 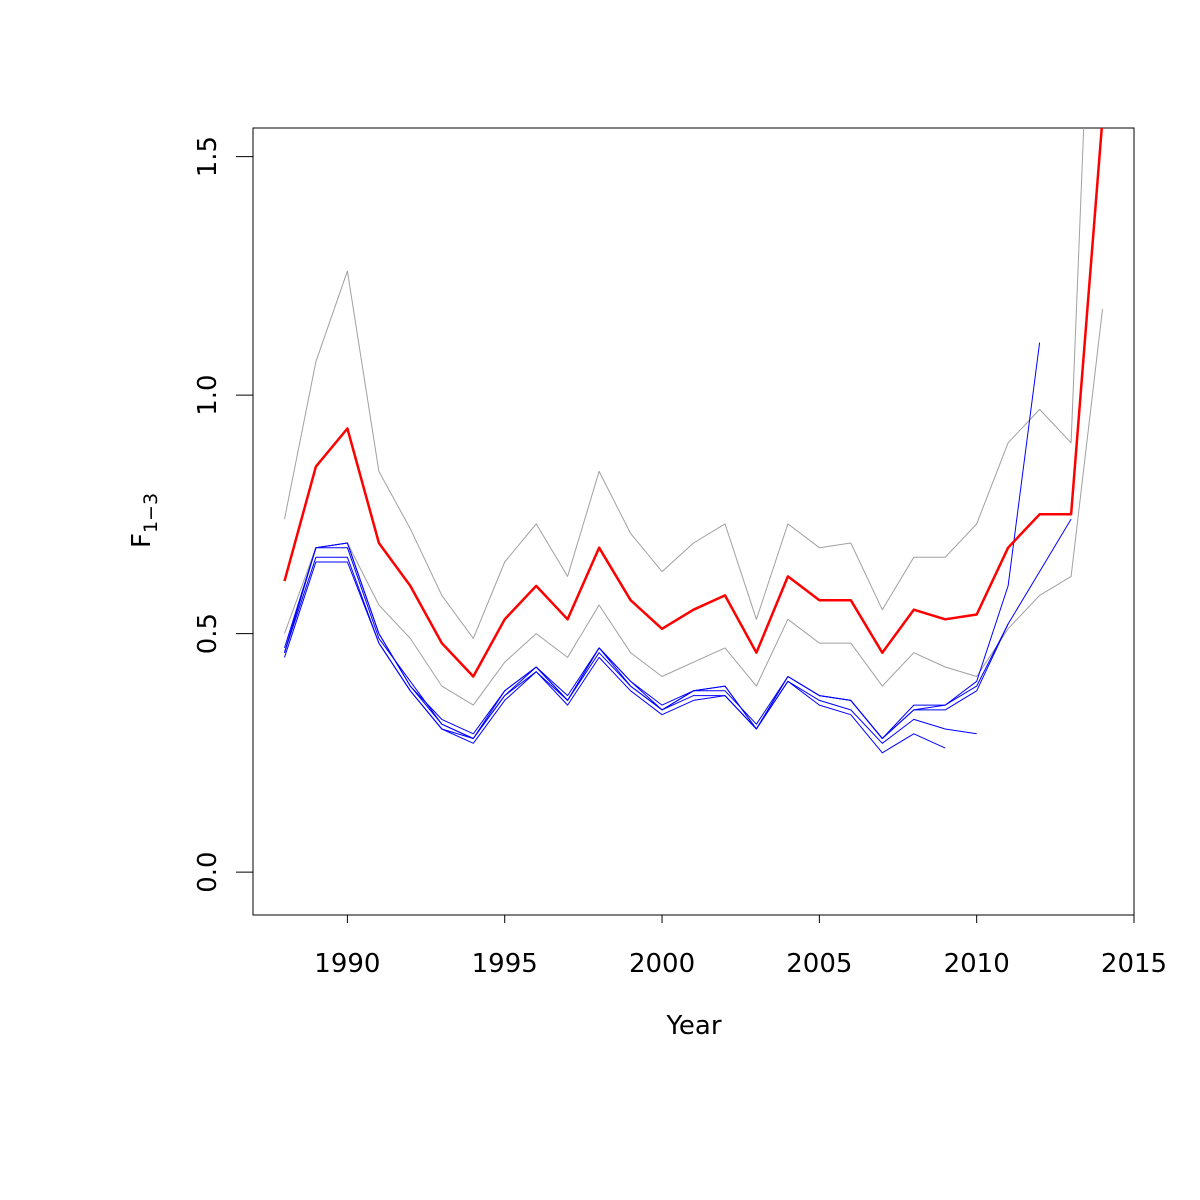 What do you see at coordinates (223, 514) in the screenshot?
I see `y-axis: 0.0 0.5 1.0 1.5` at bounding box center [223, 514].